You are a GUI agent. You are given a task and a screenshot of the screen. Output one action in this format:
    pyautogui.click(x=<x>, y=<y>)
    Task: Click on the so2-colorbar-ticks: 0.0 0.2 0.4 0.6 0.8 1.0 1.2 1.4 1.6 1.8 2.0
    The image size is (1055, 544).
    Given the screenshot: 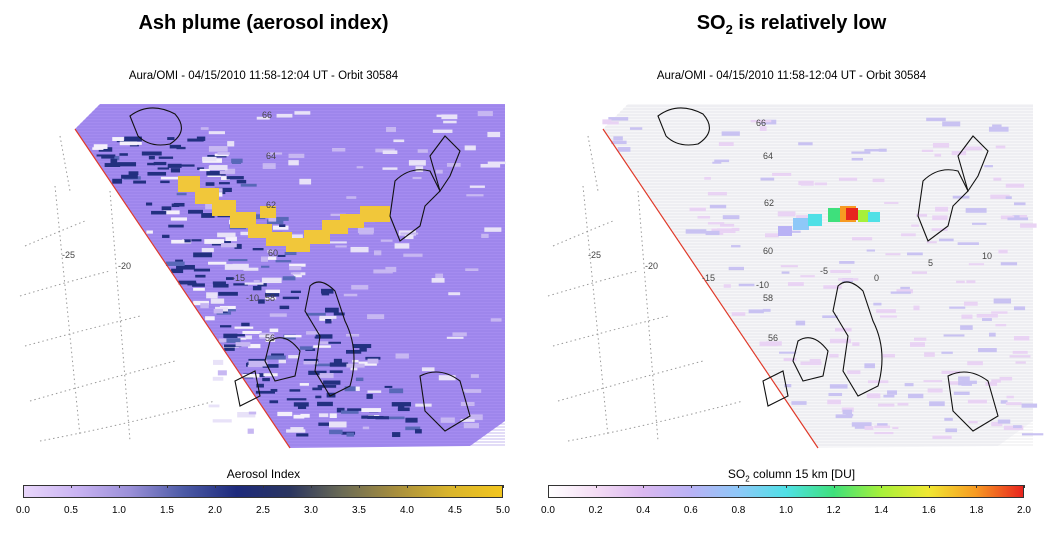 What is the action you would take?
    pyautogui.click(x=786, y=512)
    